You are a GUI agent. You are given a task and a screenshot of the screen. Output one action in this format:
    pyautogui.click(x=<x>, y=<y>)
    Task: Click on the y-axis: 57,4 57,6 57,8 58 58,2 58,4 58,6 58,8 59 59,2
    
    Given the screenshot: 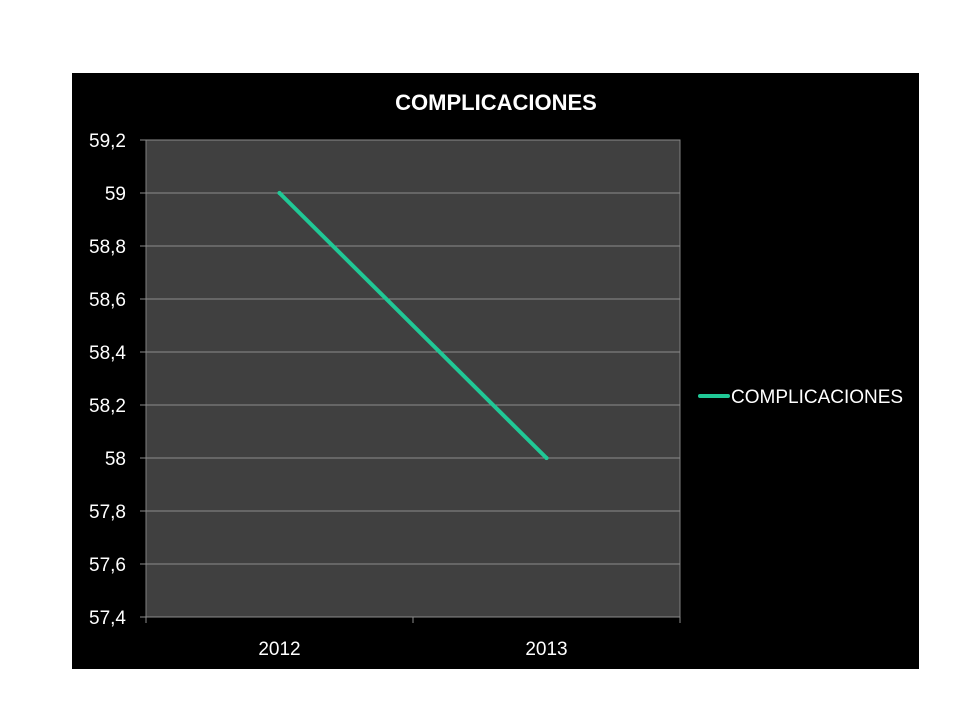 What is the action you would take?
    pyautogui.click(x=117, y=380)
    